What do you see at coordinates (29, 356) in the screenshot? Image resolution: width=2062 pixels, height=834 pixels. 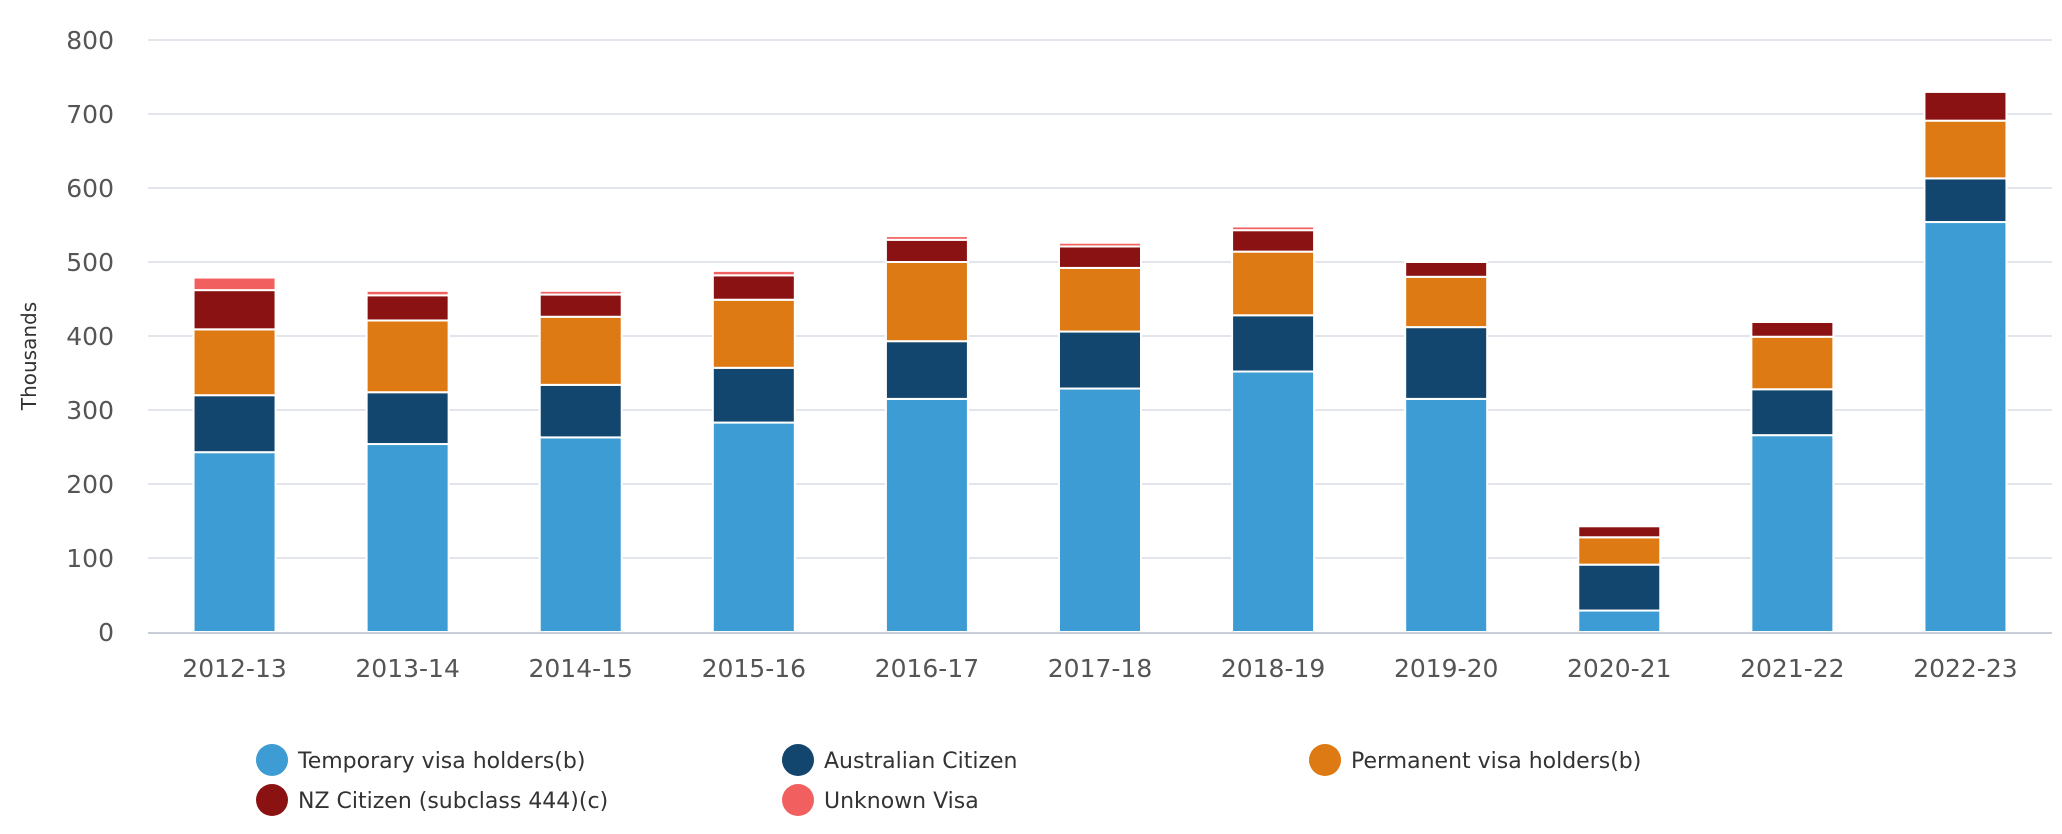 I see `y-axis-title: Thousands` at bounding box center [29, 356].